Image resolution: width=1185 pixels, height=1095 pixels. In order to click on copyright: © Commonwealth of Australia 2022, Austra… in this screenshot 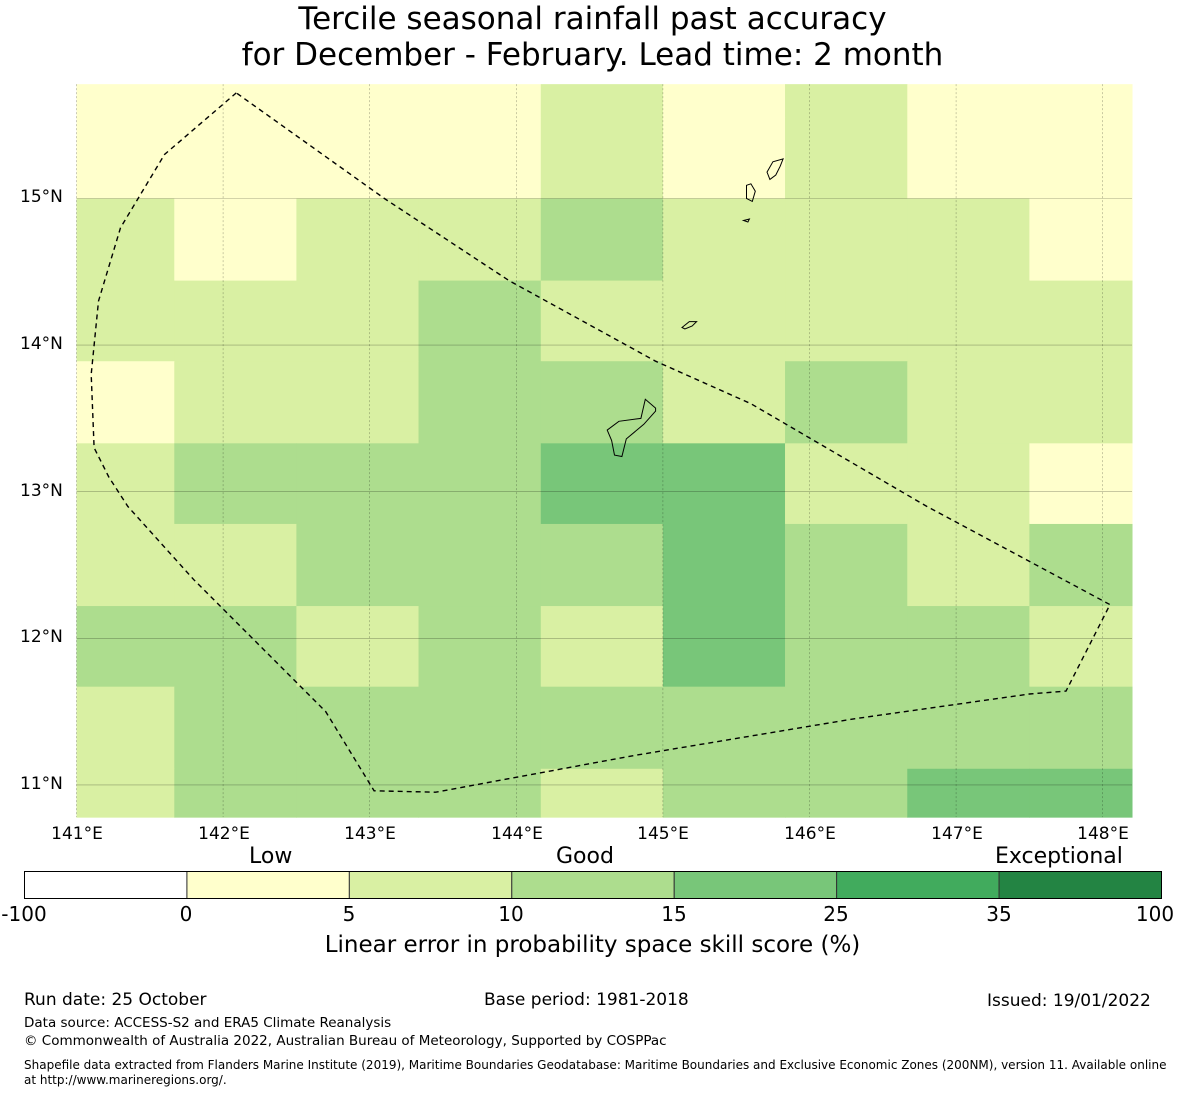, I will do `click(345, 1041)`.